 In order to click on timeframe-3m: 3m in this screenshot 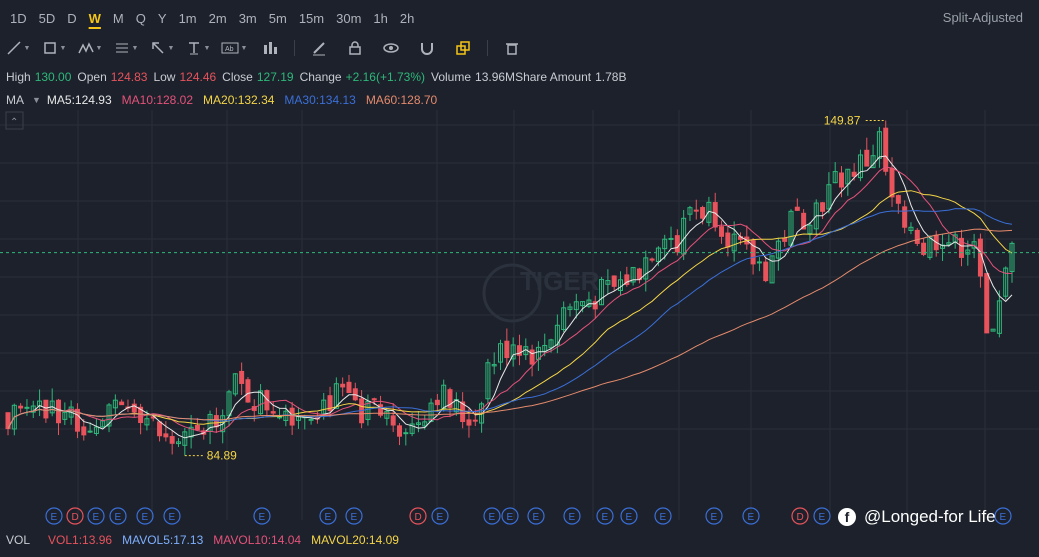, I will do `click(247, 18)`.